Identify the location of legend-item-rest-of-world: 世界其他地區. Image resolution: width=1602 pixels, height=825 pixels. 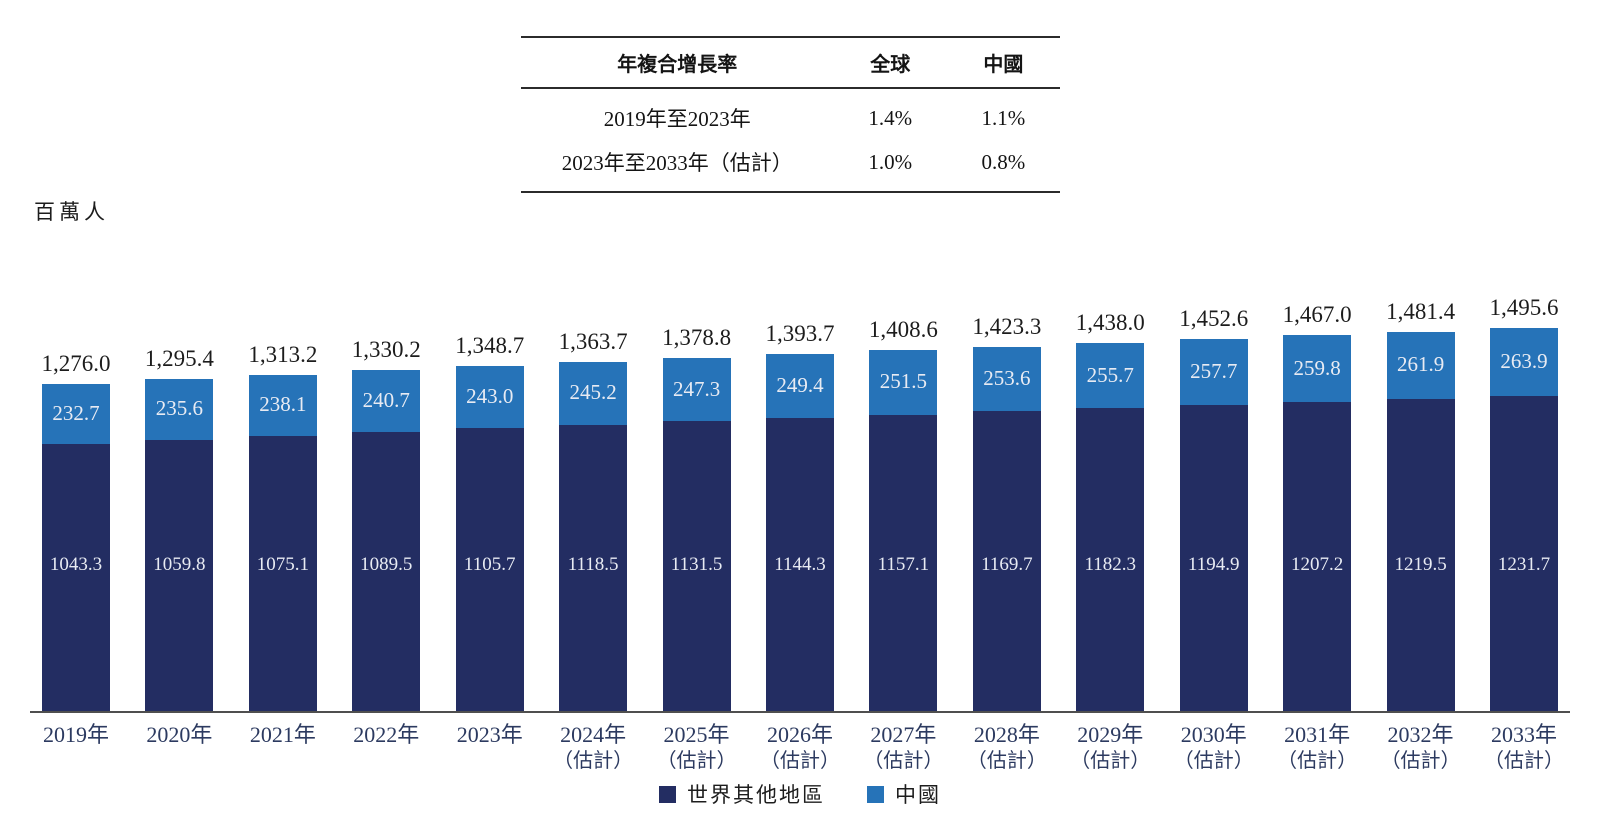
(742, 794).